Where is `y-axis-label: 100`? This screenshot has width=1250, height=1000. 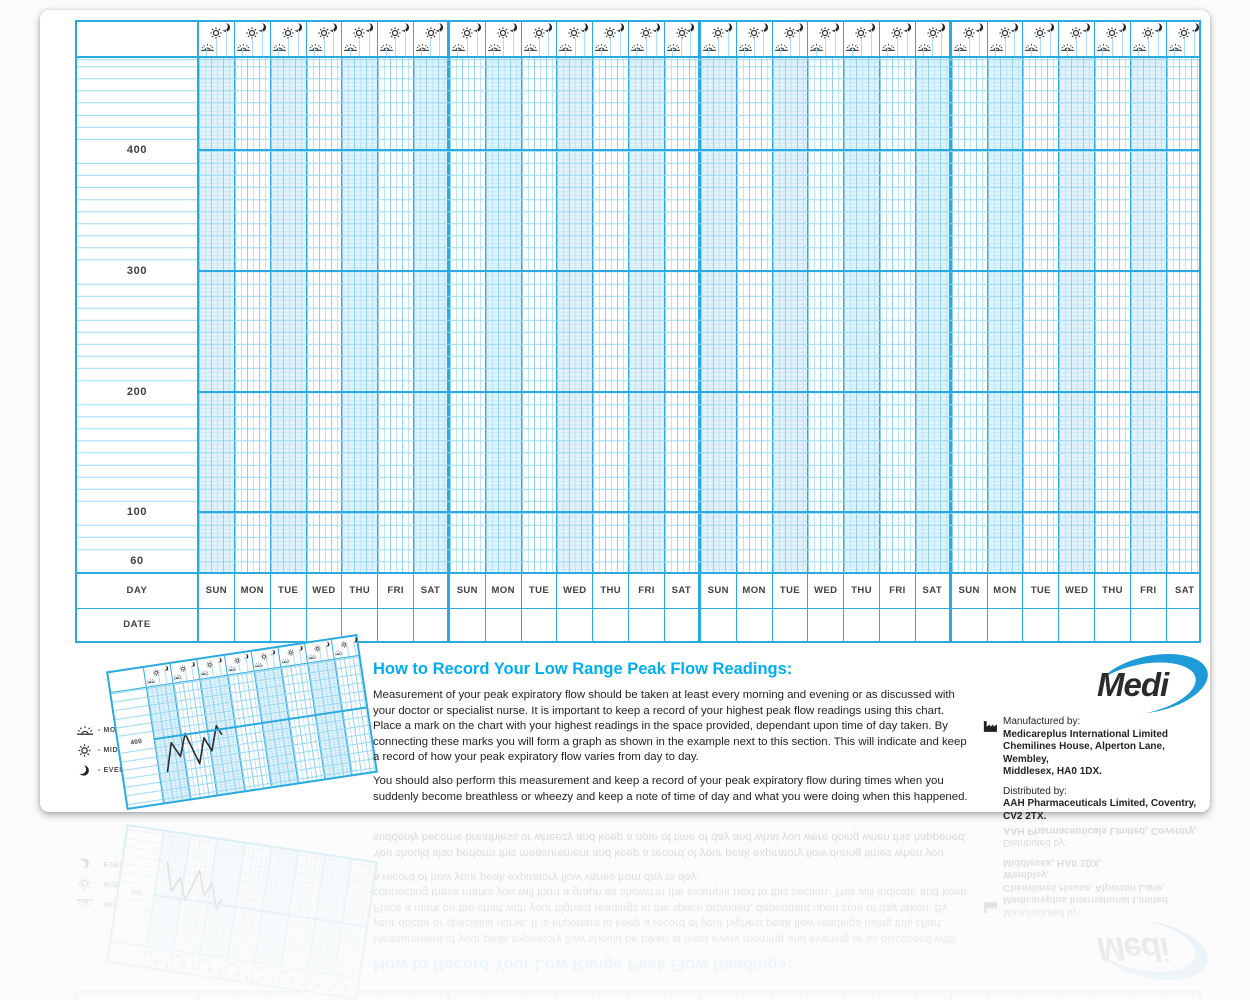
y-axis-label: 100 is located at coordinates (137, 512).